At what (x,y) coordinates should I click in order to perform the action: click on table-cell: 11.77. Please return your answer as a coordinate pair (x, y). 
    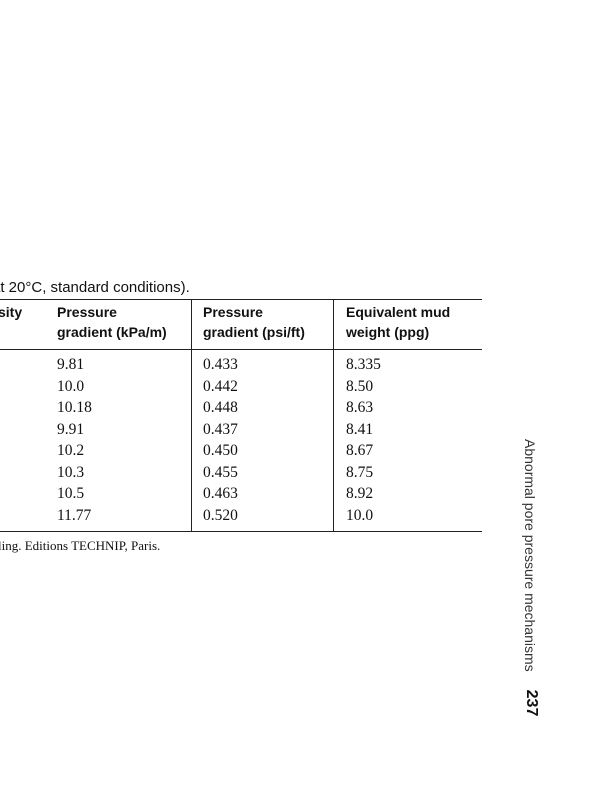
    Looking at the image, I should click on (74, 515).